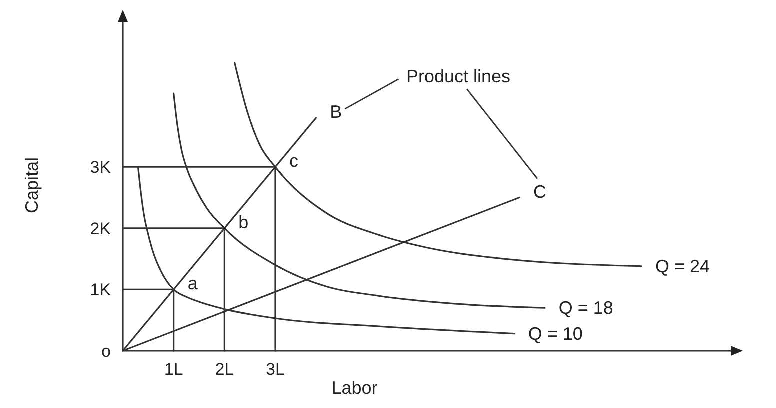  What do you see at coordinates (540, 192) in the screenshot?
I see `annotation: C` at bounding box center [540, 192].